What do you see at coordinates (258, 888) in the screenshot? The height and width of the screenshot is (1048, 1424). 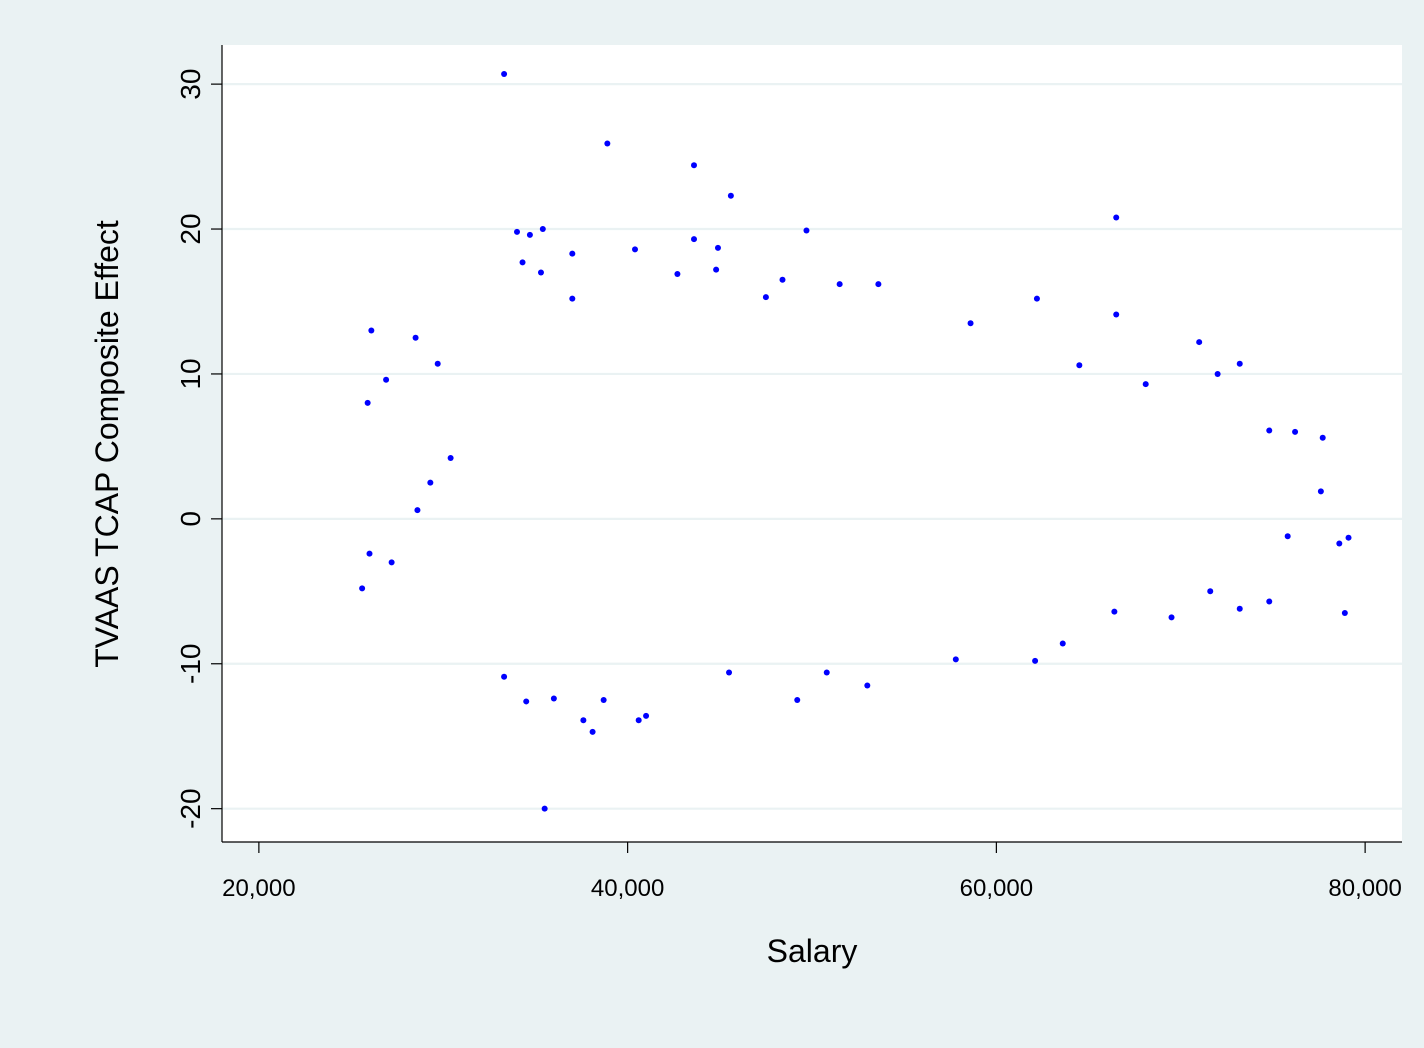 I see `x-tick-label: 20,000` at bounding box center [258, 888].